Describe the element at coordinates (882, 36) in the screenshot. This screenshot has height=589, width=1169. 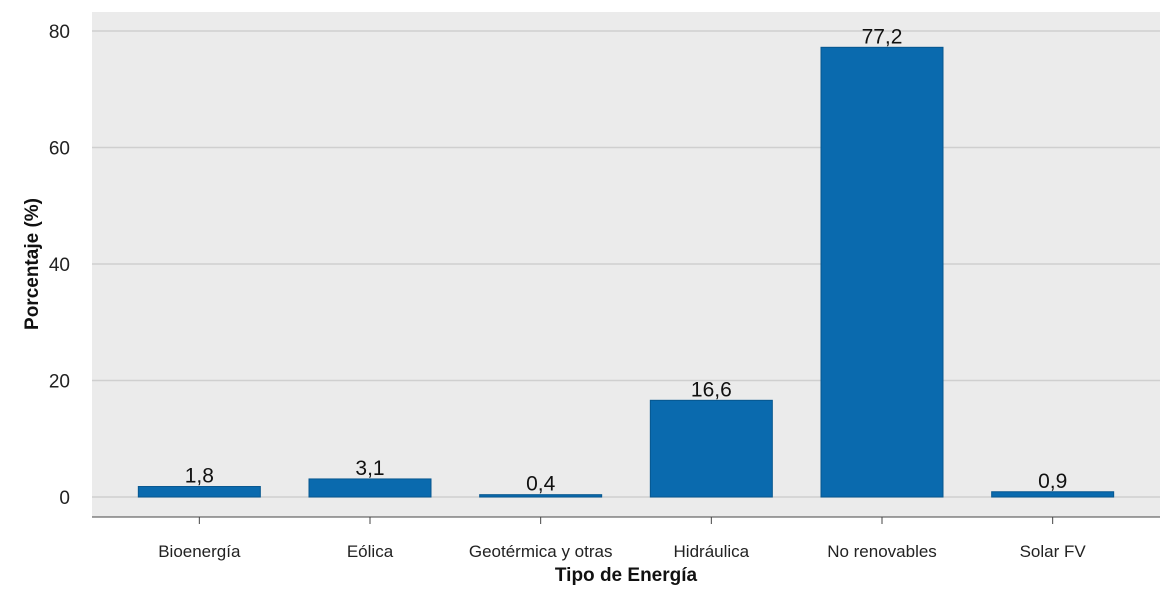
I see `data-label-4: 77,2` at that location.